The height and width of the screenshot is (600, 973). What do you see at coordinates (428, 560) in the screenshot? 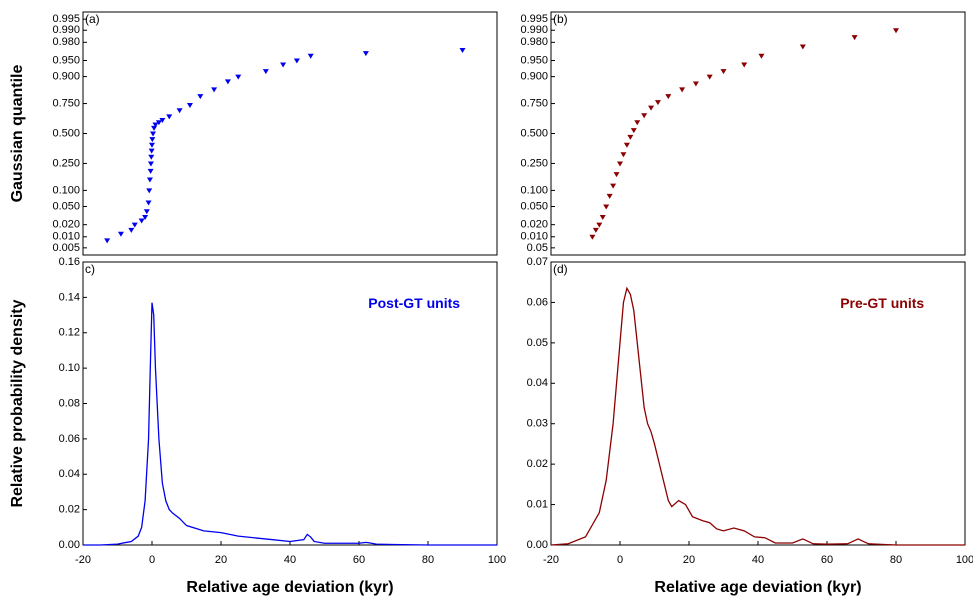
I see `x-tick-label: 80` at bounding box center [428, 560].